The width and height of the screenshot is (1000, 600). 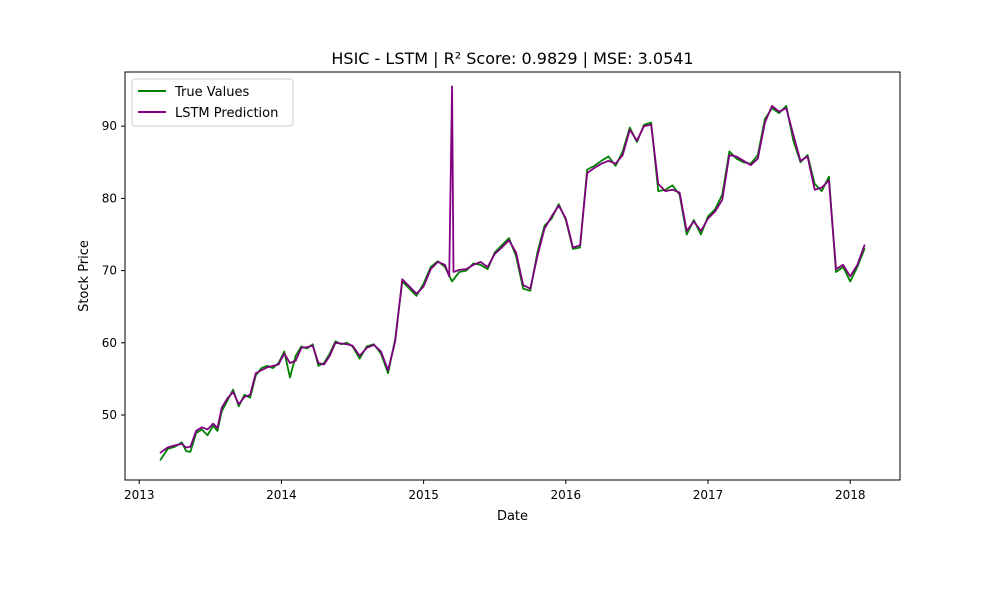 I want to click on x-tick-label: 2014, so click(x=281, y=495).